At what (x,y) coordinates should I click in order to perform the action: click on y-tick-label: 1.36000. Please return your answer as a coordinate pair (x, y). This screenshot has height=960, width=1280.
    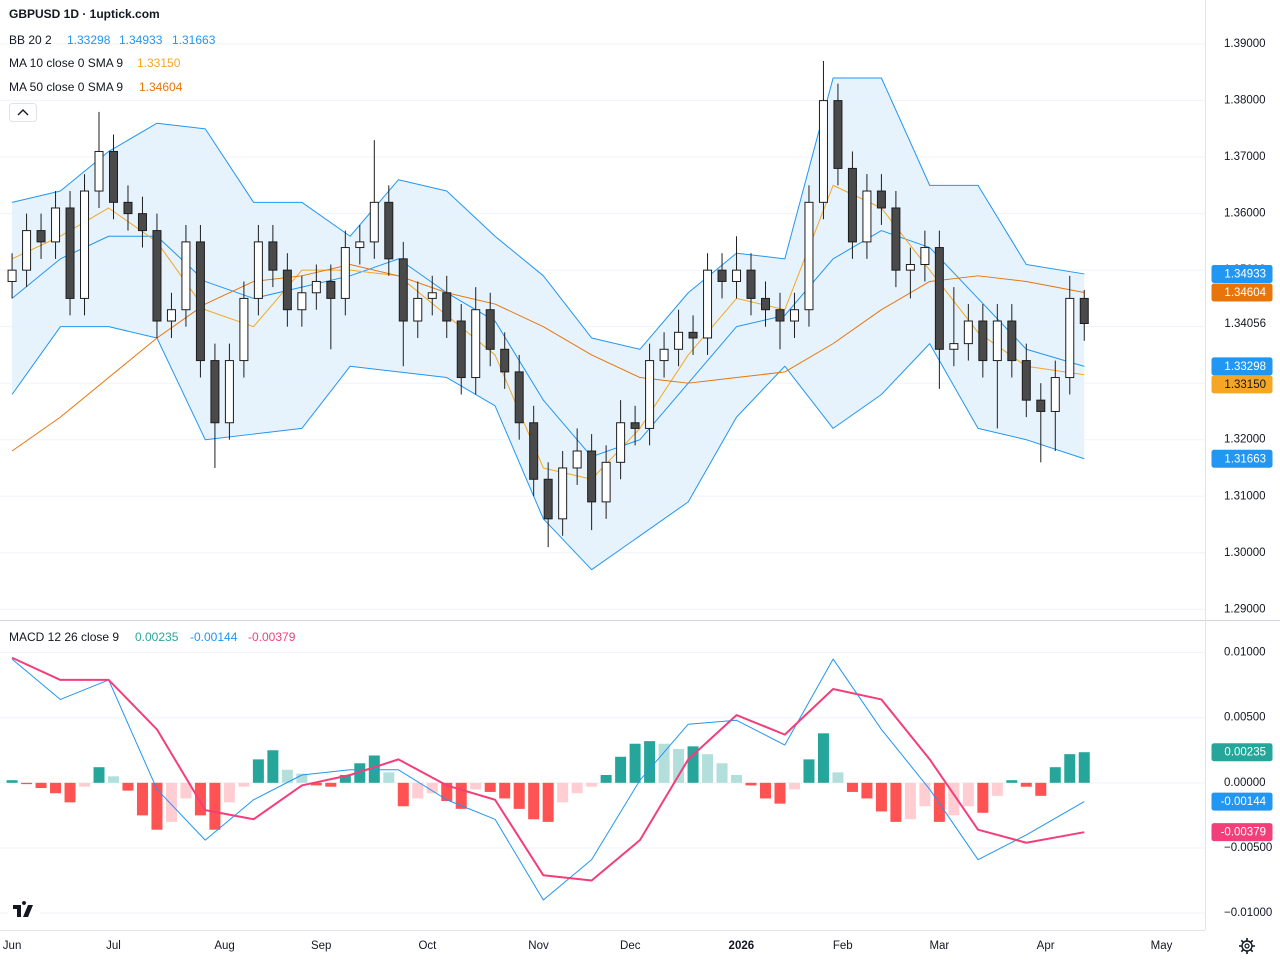
    Looking at the image, I should click on (1245, 214).